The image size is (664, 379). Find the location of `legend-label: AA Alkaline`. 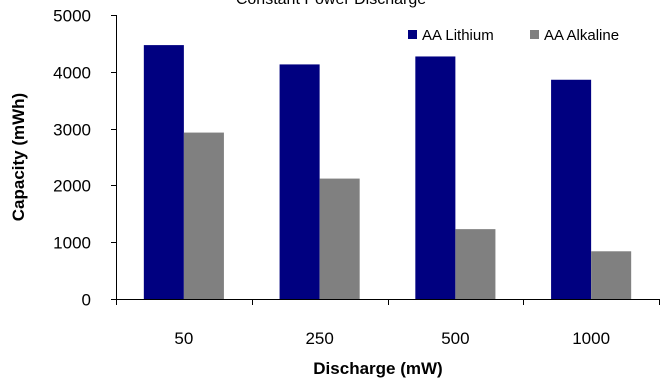

legend-label: AA Alkaline is located at coordinates (581, 35).